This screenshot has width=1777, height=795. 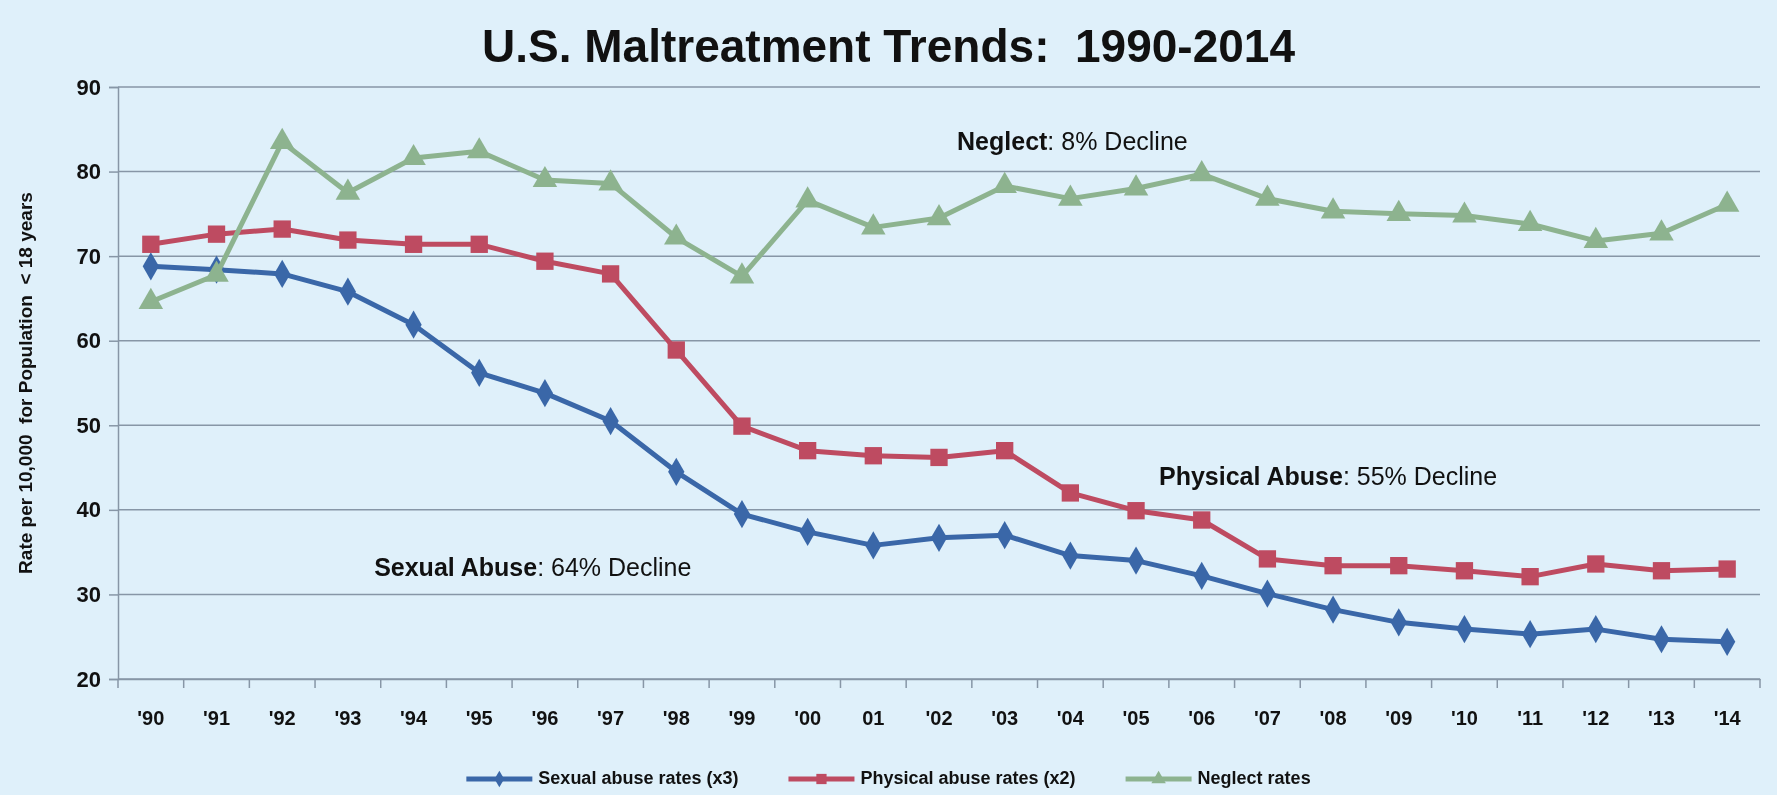 What do you see at coordinates (88, 87) in the screenshot?
I see `y-tick-label: 90` at bounding box center [88, 87].